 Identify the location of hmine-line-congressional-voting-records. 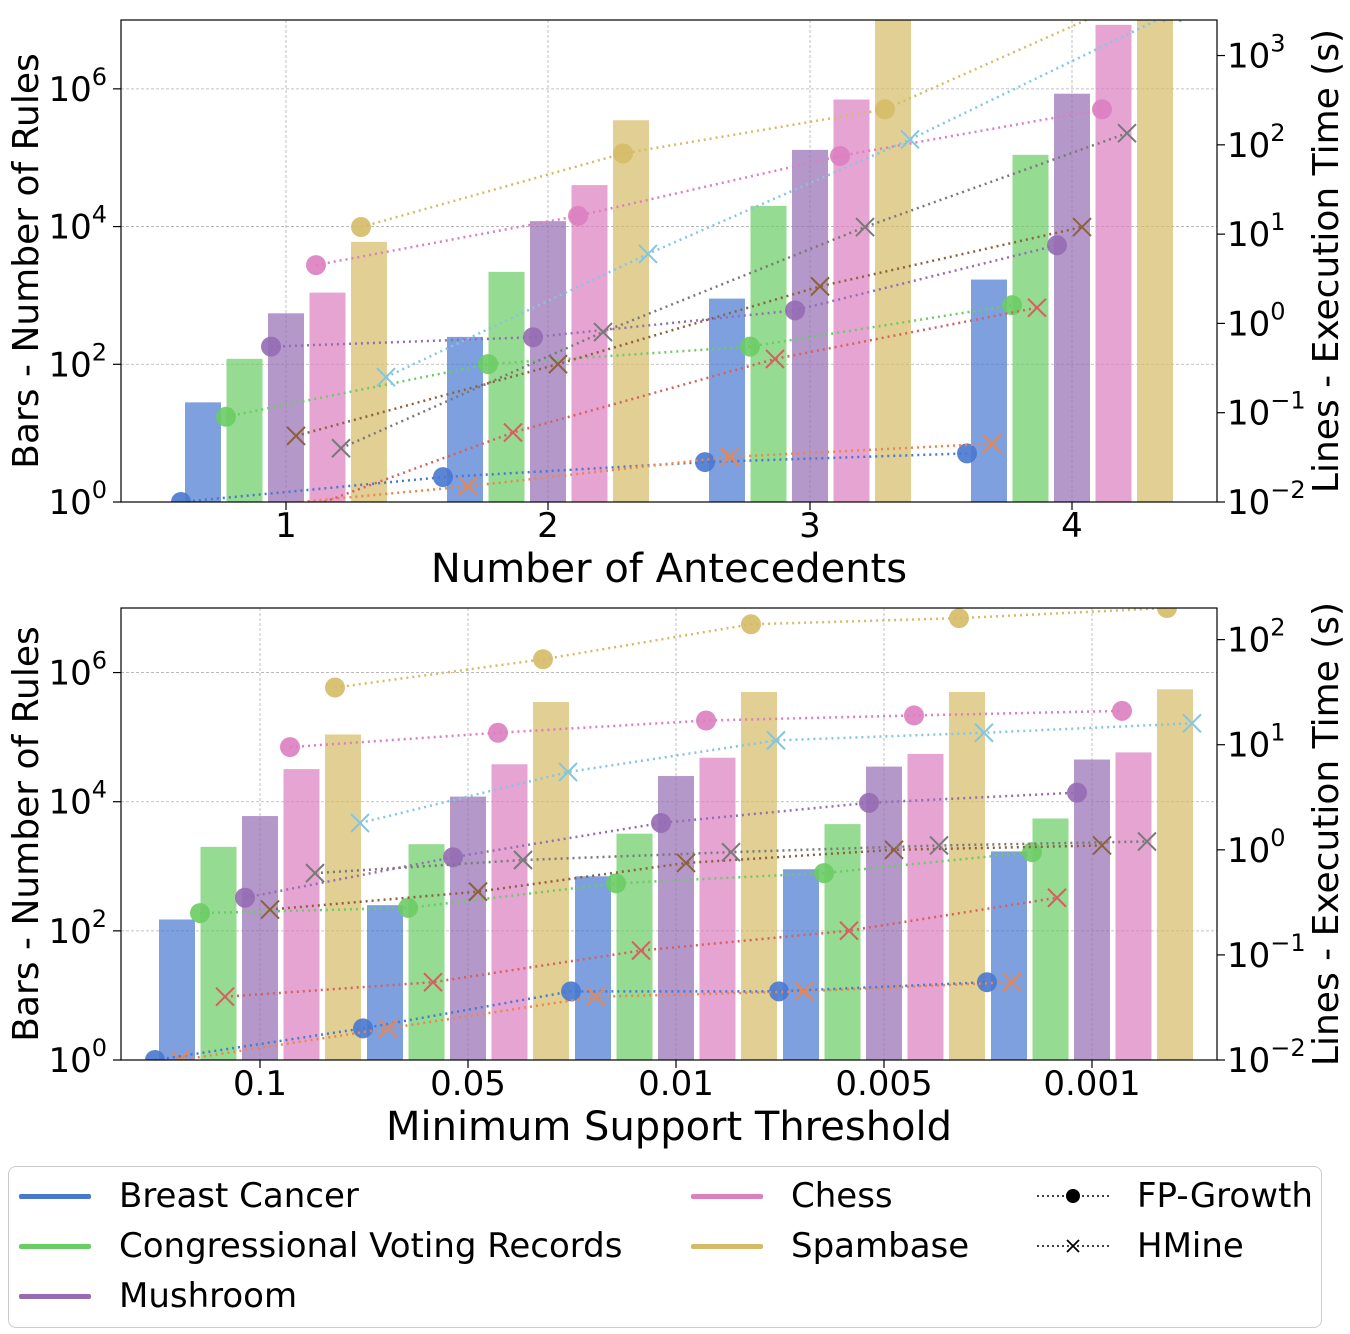
(641, 947).